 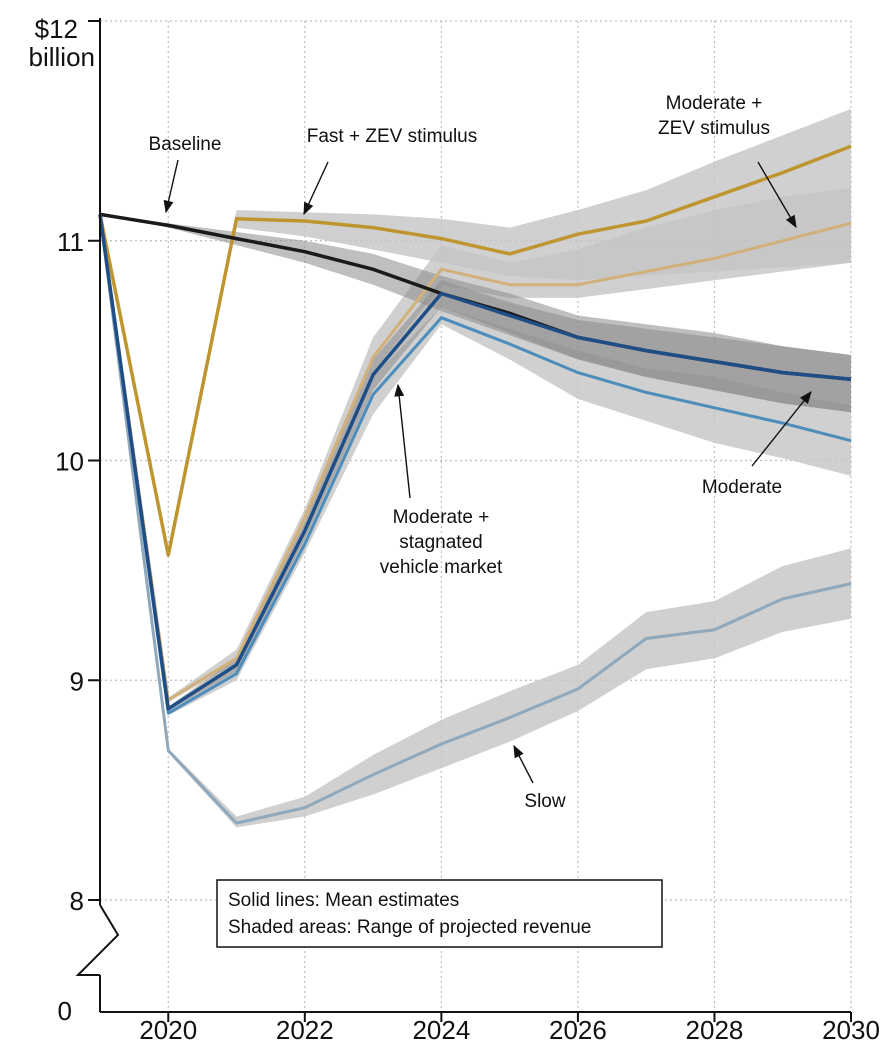 I want to click on x-tick-label: 2020, so click(x=168, y=1029).